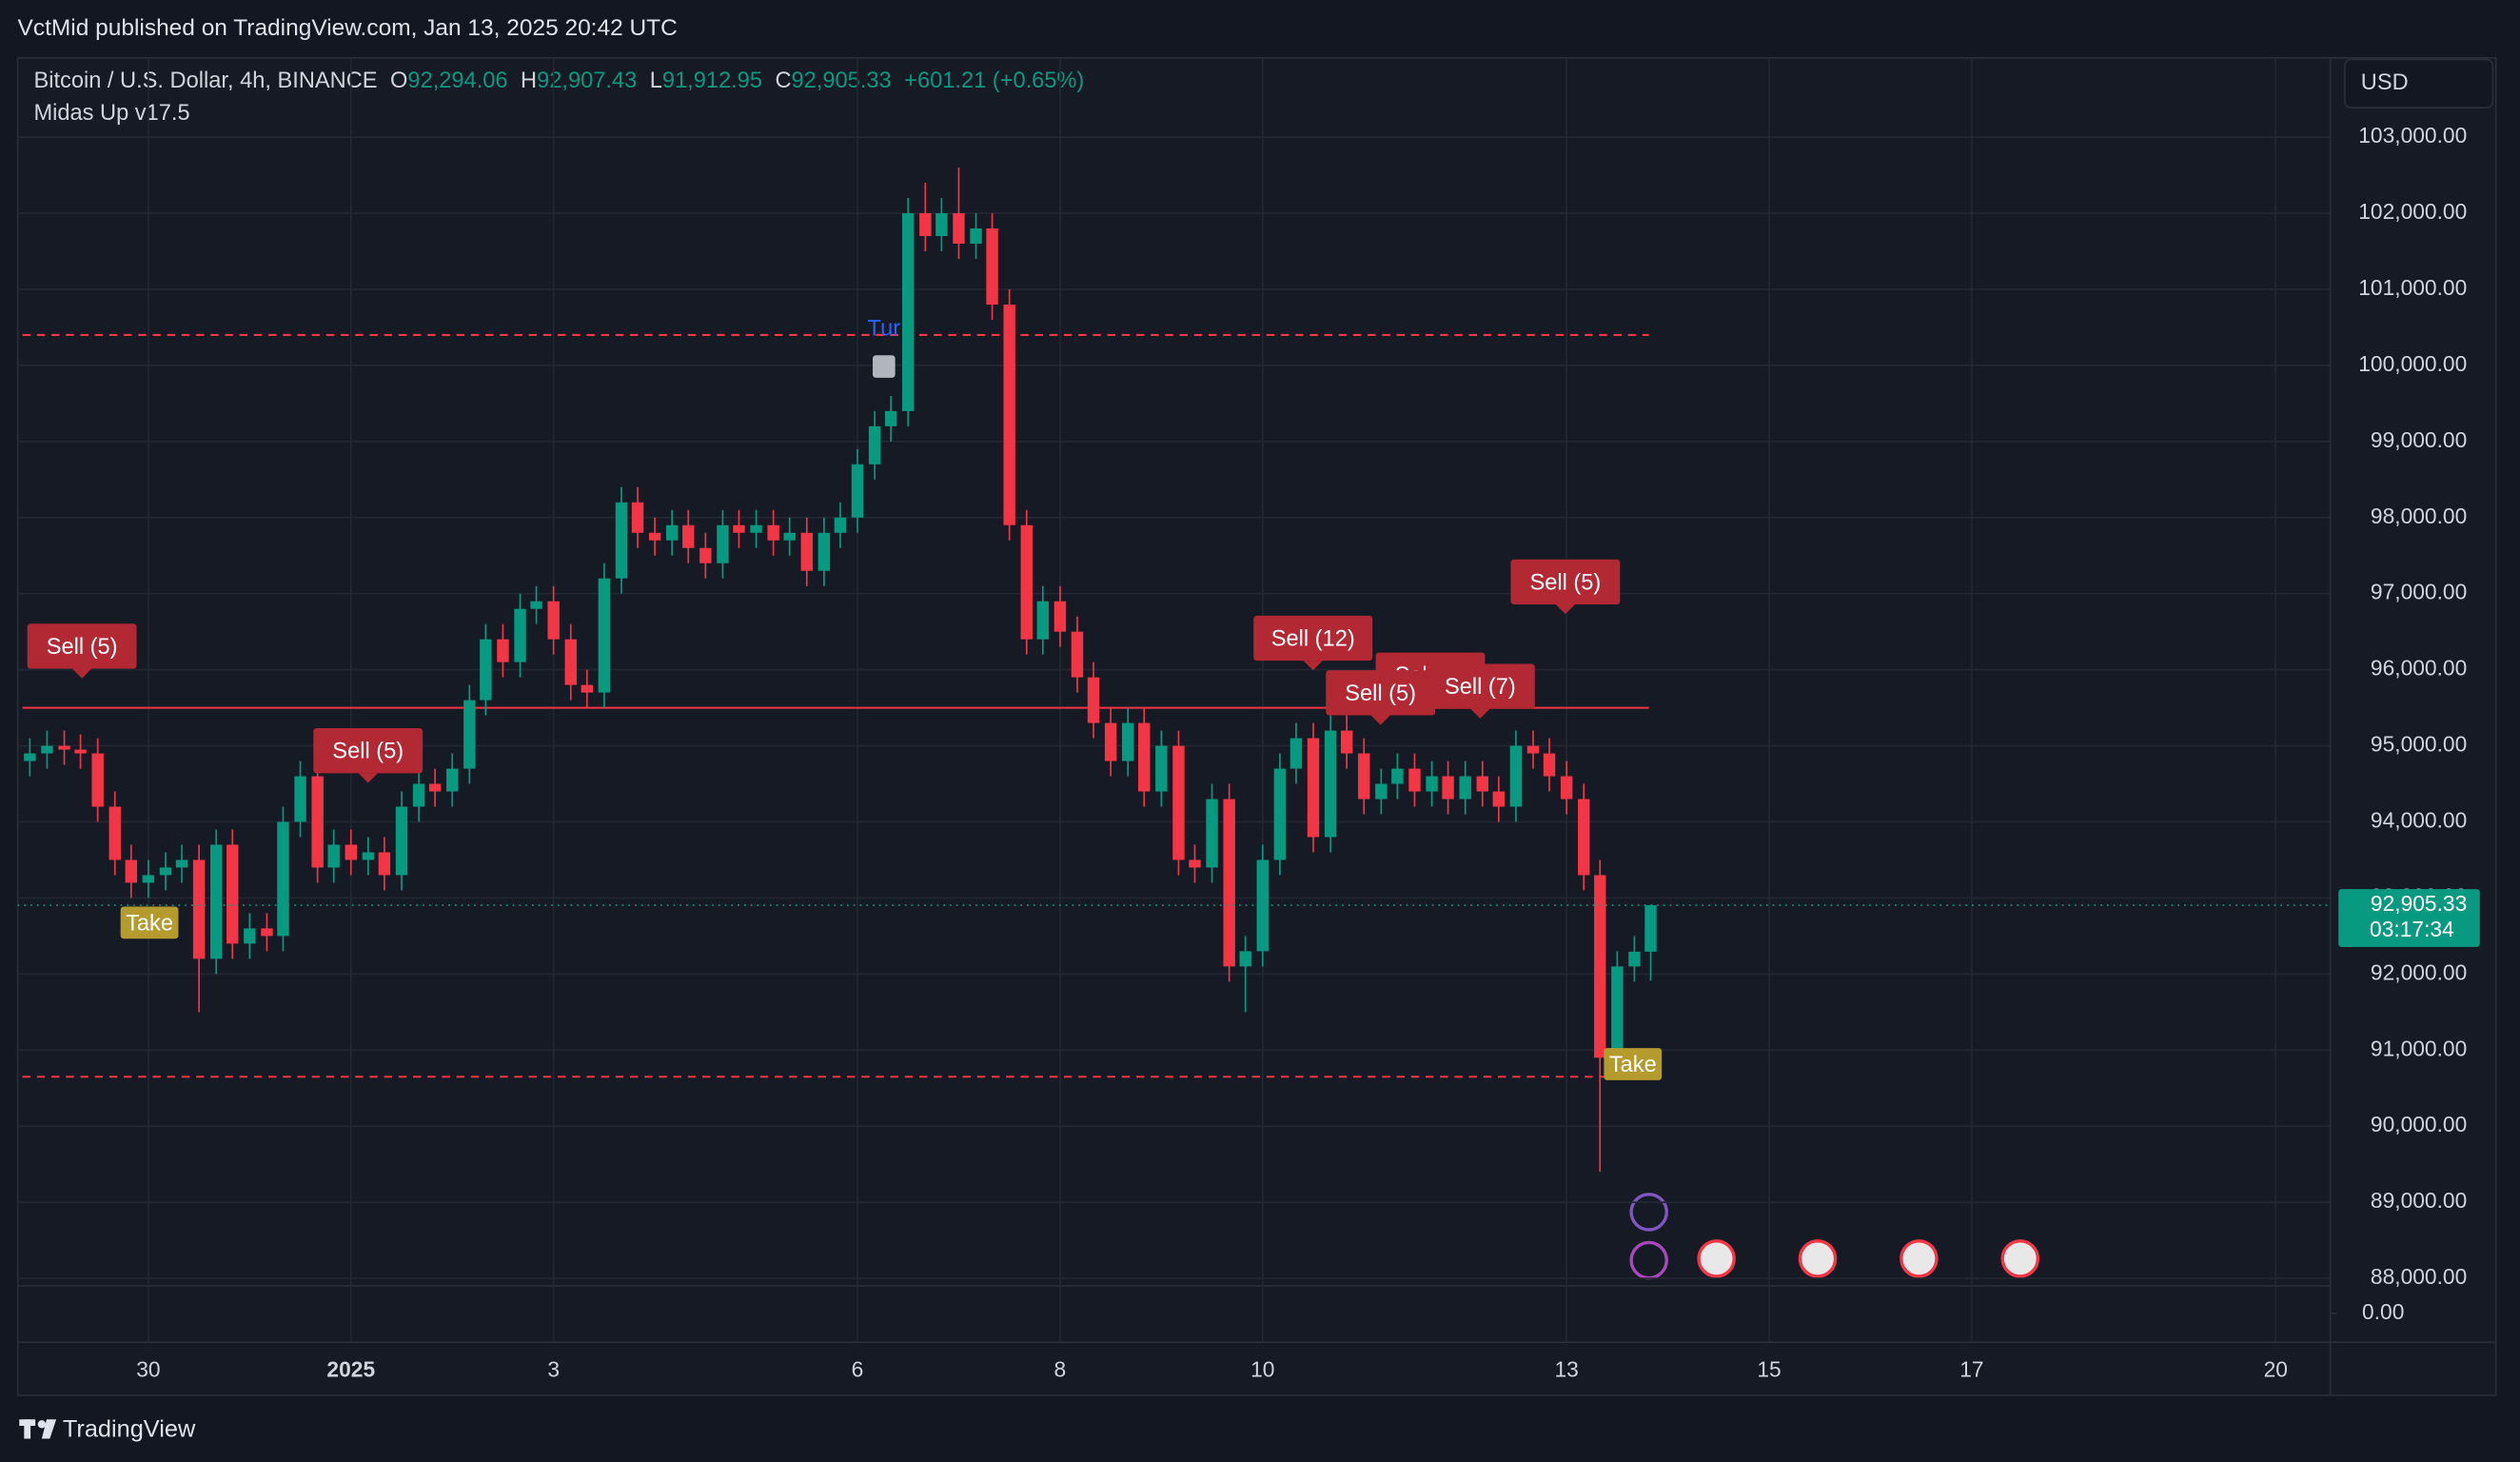 The image size is (2520, 1462). What do you see at coordinates (842, 81) in the screenshot?
I see `c-value: 92,905.33` at bounding box center [842, 81].